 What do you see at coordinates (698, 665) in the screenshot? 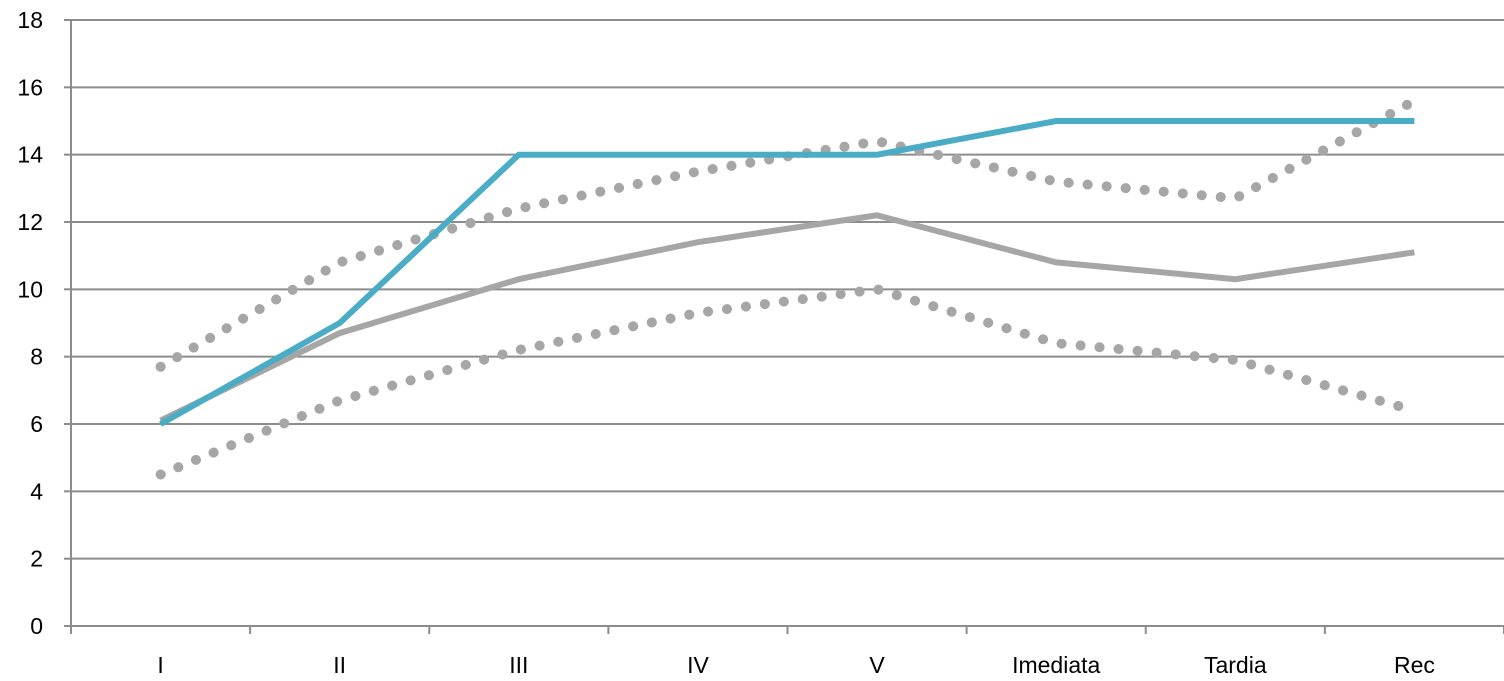
I see `x-tick-label: IV` at bounding box center [698, 665].